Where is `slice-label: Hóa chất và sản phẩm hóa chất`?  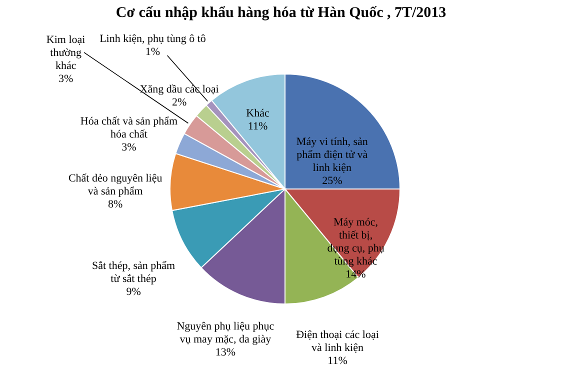 slice-label: Hóa chất và sản phẩm hóa chất is located at coordinates (129, 127).